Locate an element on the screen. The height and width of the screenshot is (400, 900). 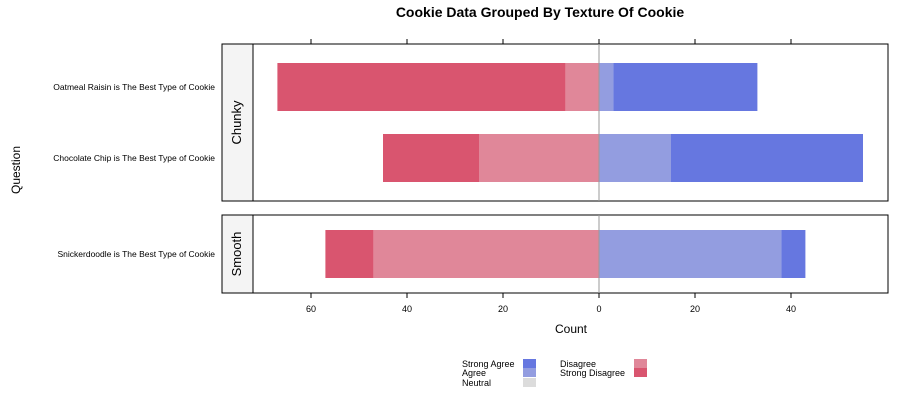
legend-label: Strong Agree is located at coordinates (488, 364).